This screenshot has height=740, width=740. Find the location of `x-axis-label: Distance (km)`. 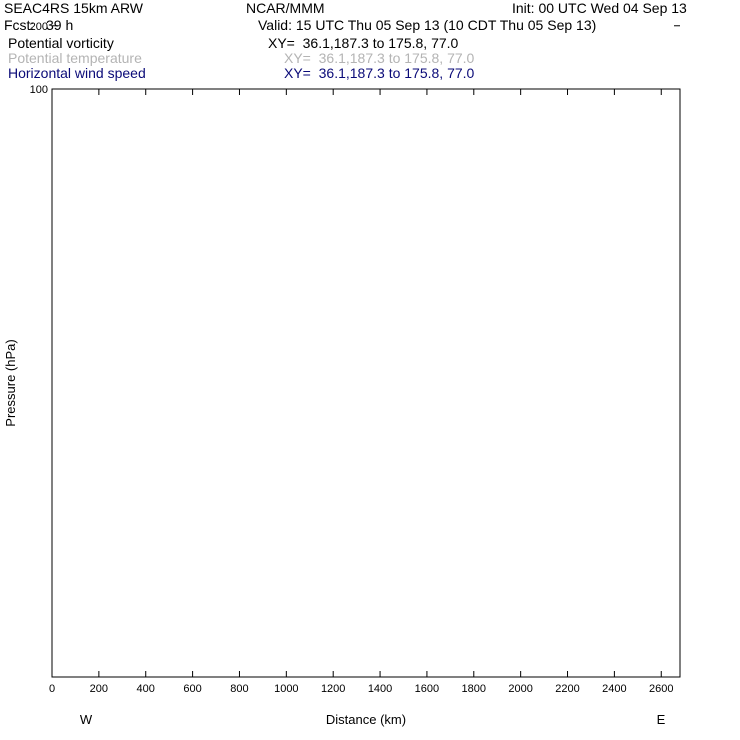

x-axis-label: Distance (km) is located at coordinates (366, 719).